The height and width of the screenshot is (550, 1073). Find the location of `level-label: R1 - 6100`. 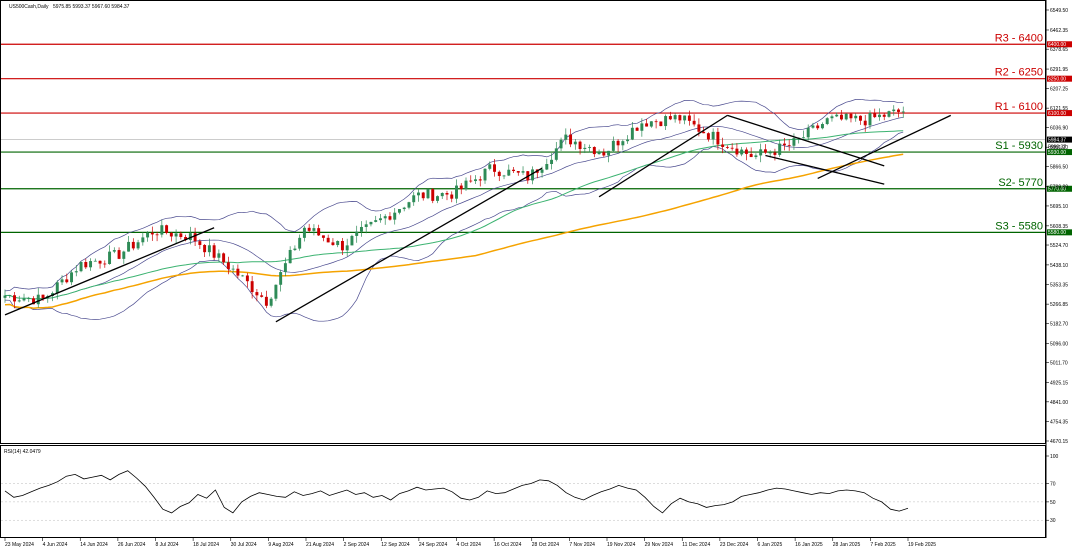

level-label: R1 - 6100 is located at coordinates (1019, 107).